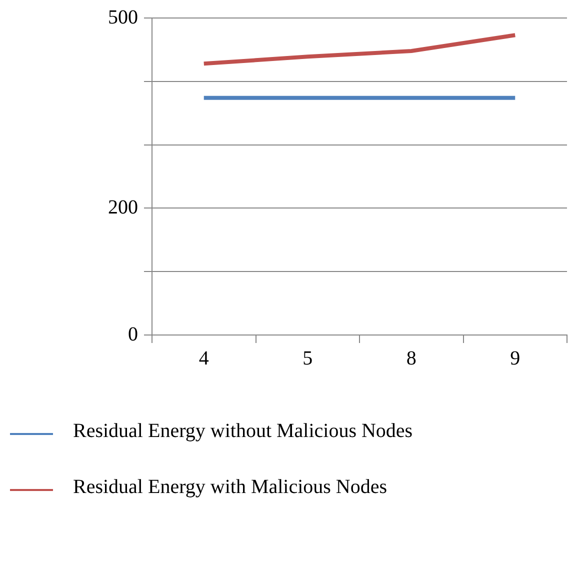 The width and height of the screenshot is (573, 575). I want to click on legend-label: Residual Energy without Malicious Nodes, so click(243, 431).